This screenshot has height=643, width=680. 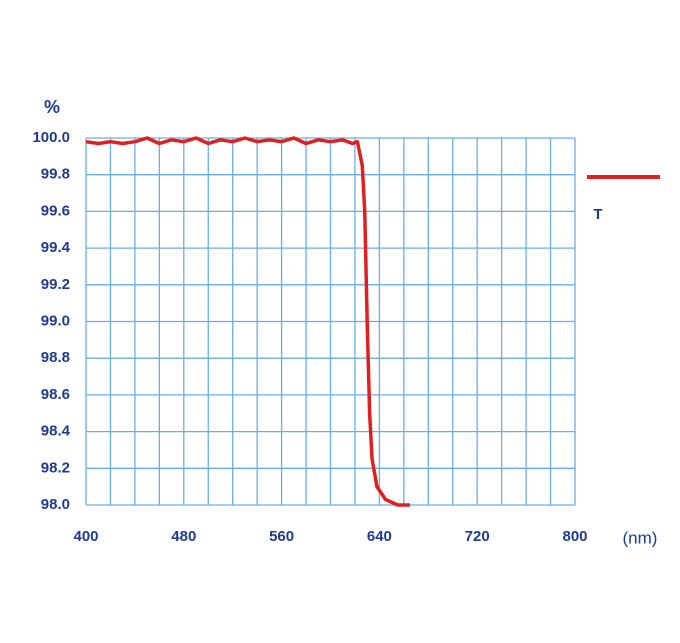 I want to click on y-axis-label: %, so click(x=52, y=107).